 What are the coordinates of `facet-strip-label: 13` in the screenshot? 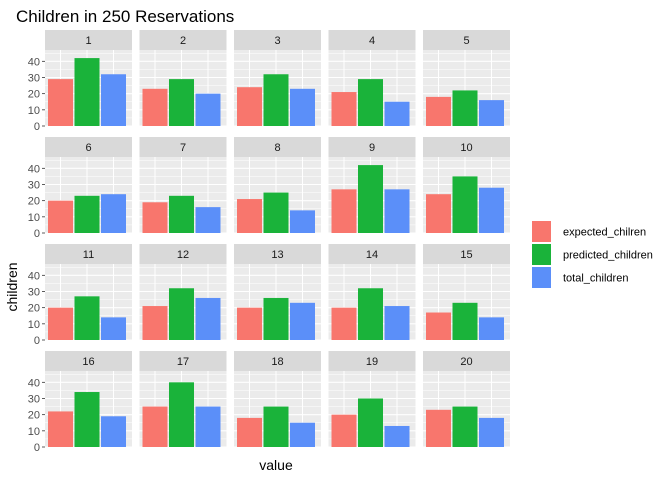 It's located at (277, 255).